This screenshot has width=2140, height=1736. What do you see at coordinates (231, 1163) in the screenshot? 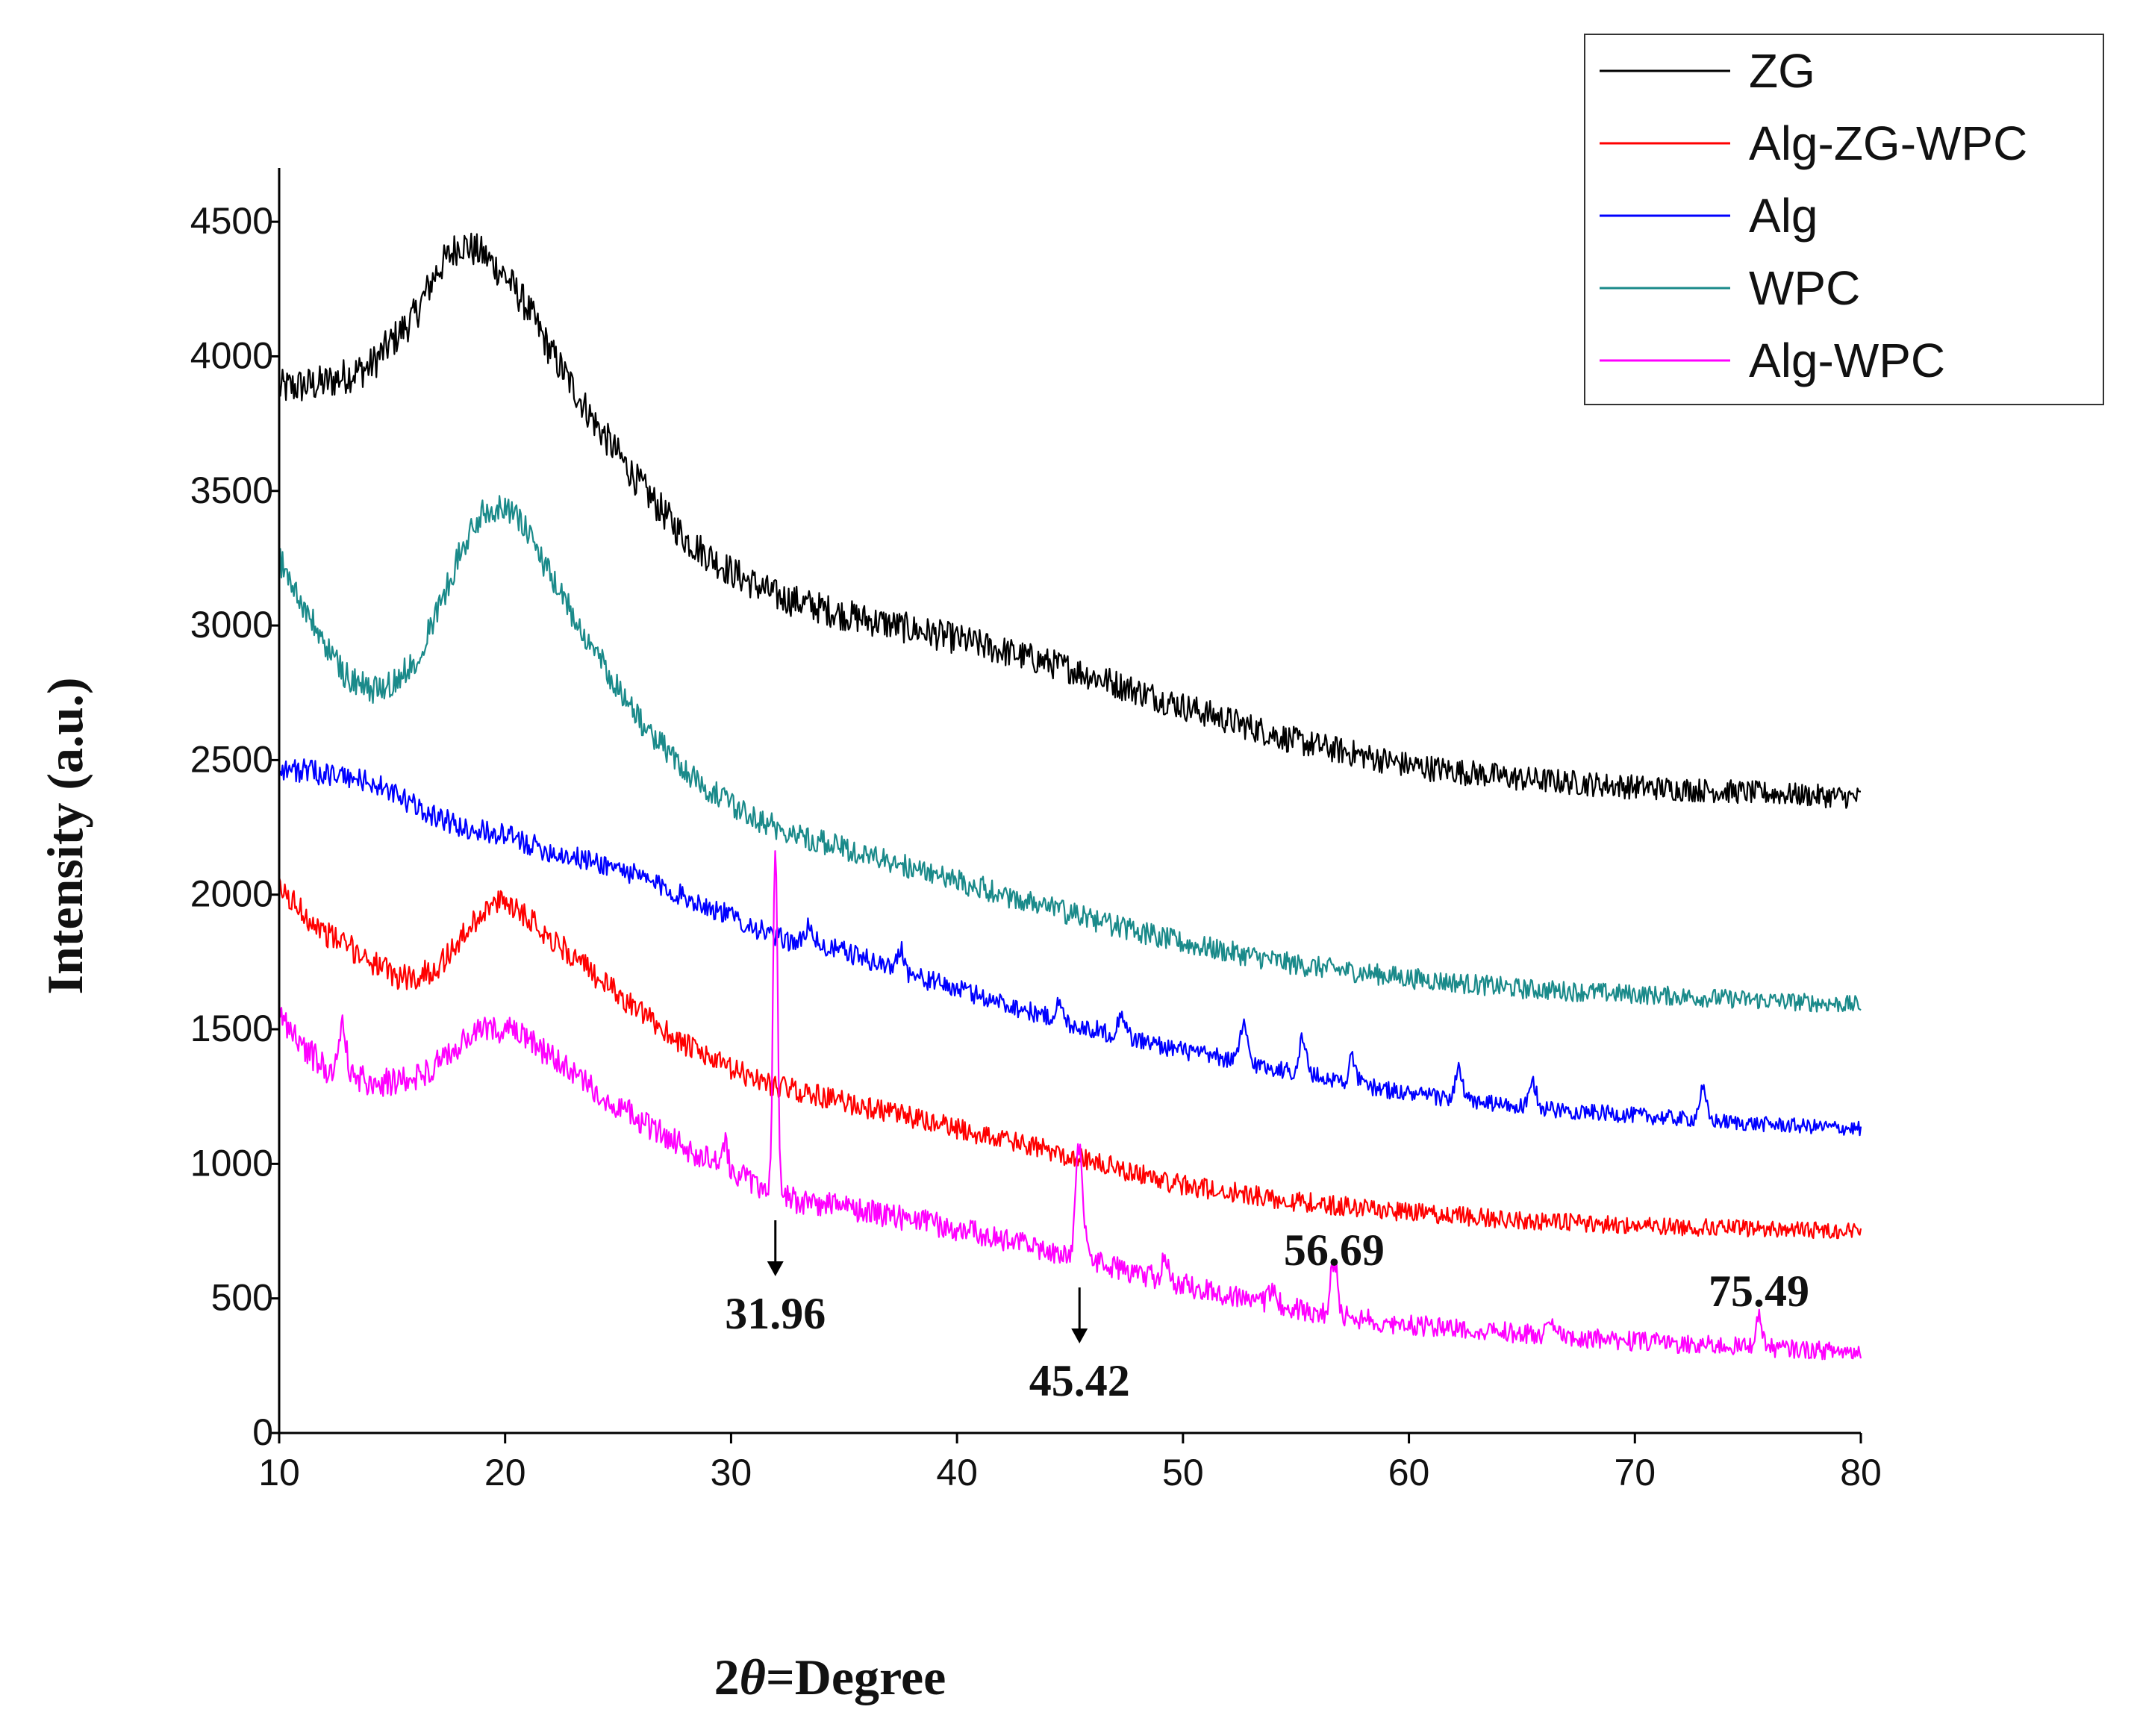
I see `y-tick-label: 1000` at bounding box center [231, 1163].